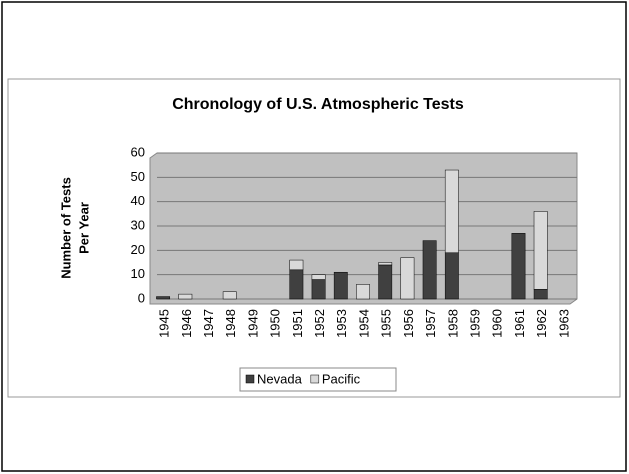 The width and height of the screenshot is (629, 474). I want to click on y-tick-label: 0, so click(141, 297).